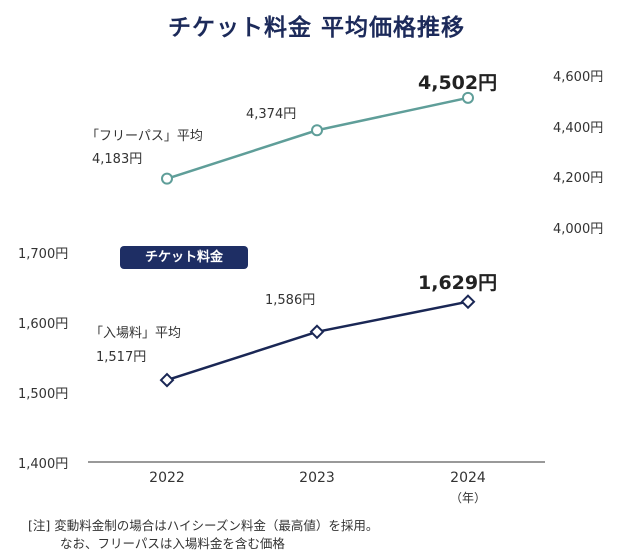 This screenshot has height=555, width=633. What do you see at coordinates (43, 394) in the screenshot?
I see `left-y-tick-1500: 1,500円` at bounding box center [43, 394].